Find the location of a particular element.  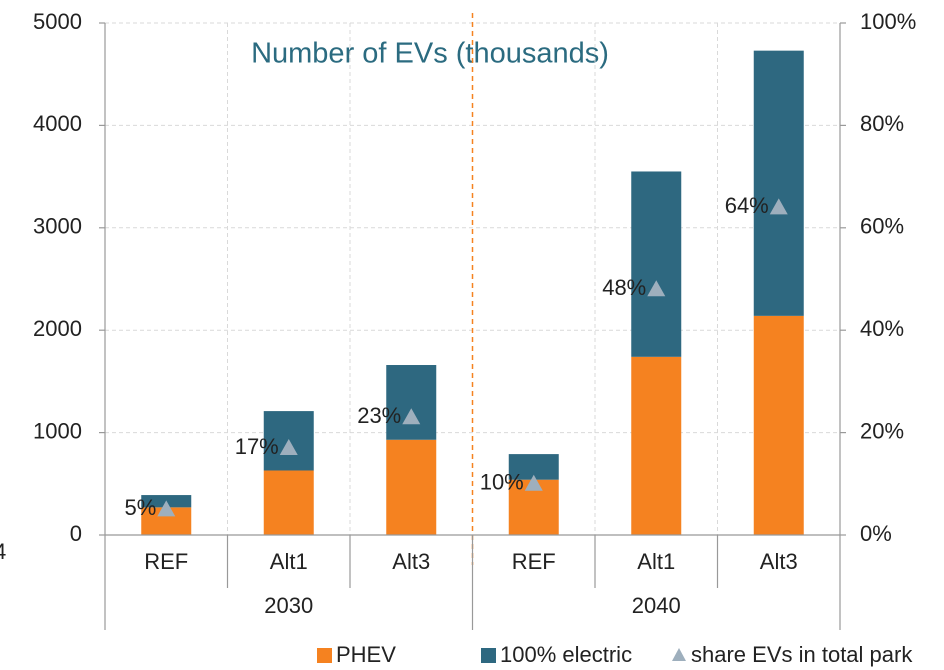

group-label: 2040 is located at coordinates (656, 605).